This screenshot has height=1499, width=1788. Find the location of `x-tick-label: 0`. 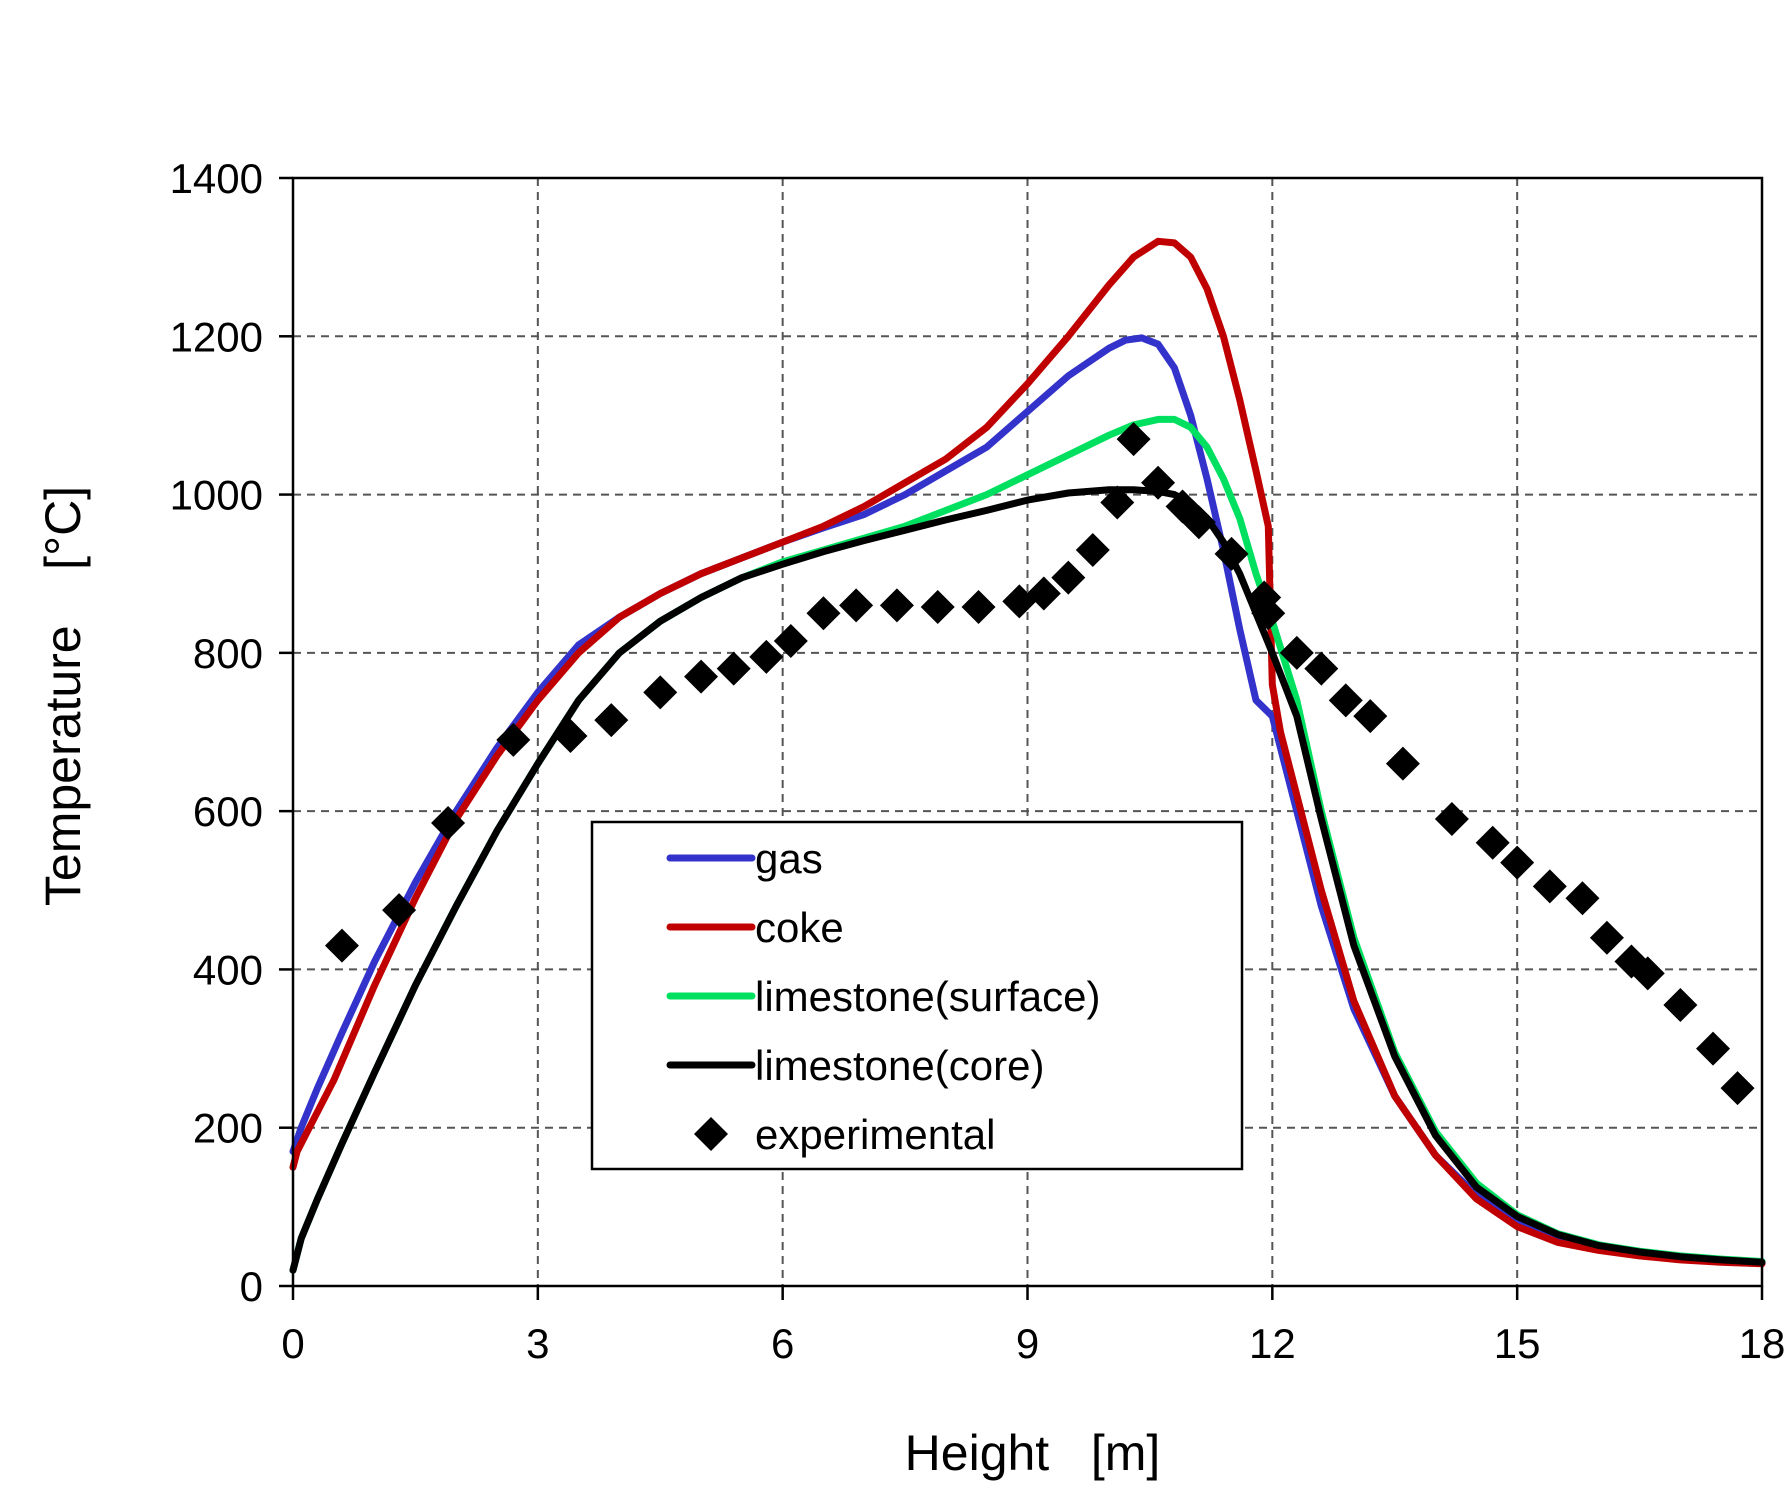

x-tick-label: 0 is located at coordinates (292, 1343).